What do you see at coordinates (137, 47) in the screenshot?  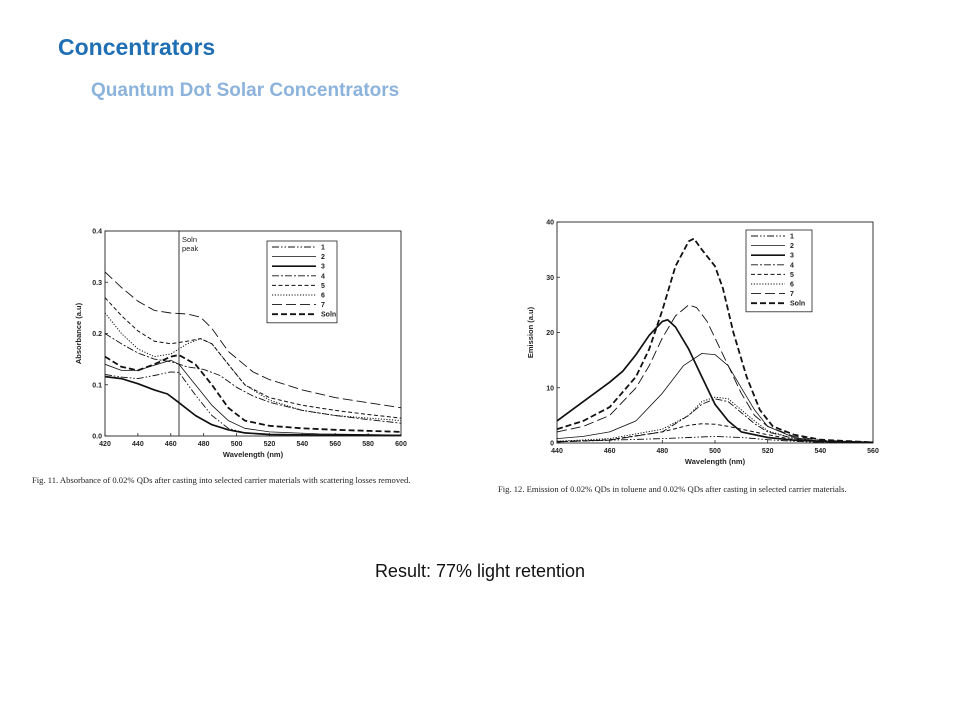 I see `slide-title: Concentrators` at bounding box center [137, 47].